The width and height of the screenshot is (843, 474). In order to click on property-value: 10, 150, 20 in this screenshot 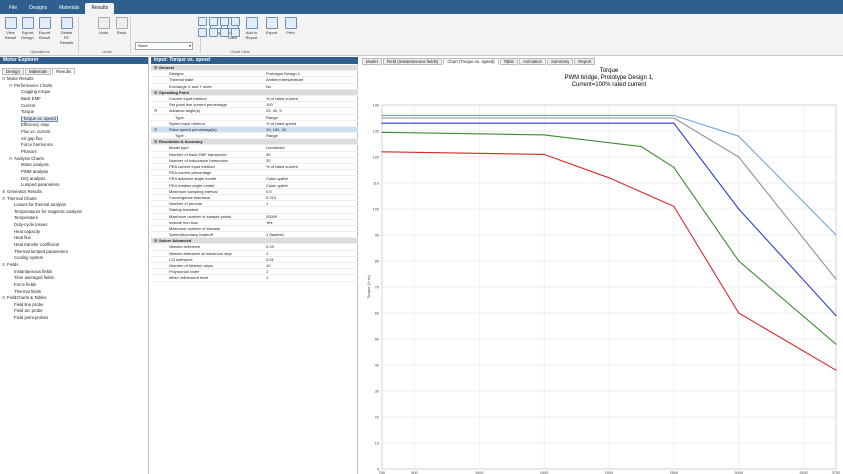, I will do `click(276, 129)`.